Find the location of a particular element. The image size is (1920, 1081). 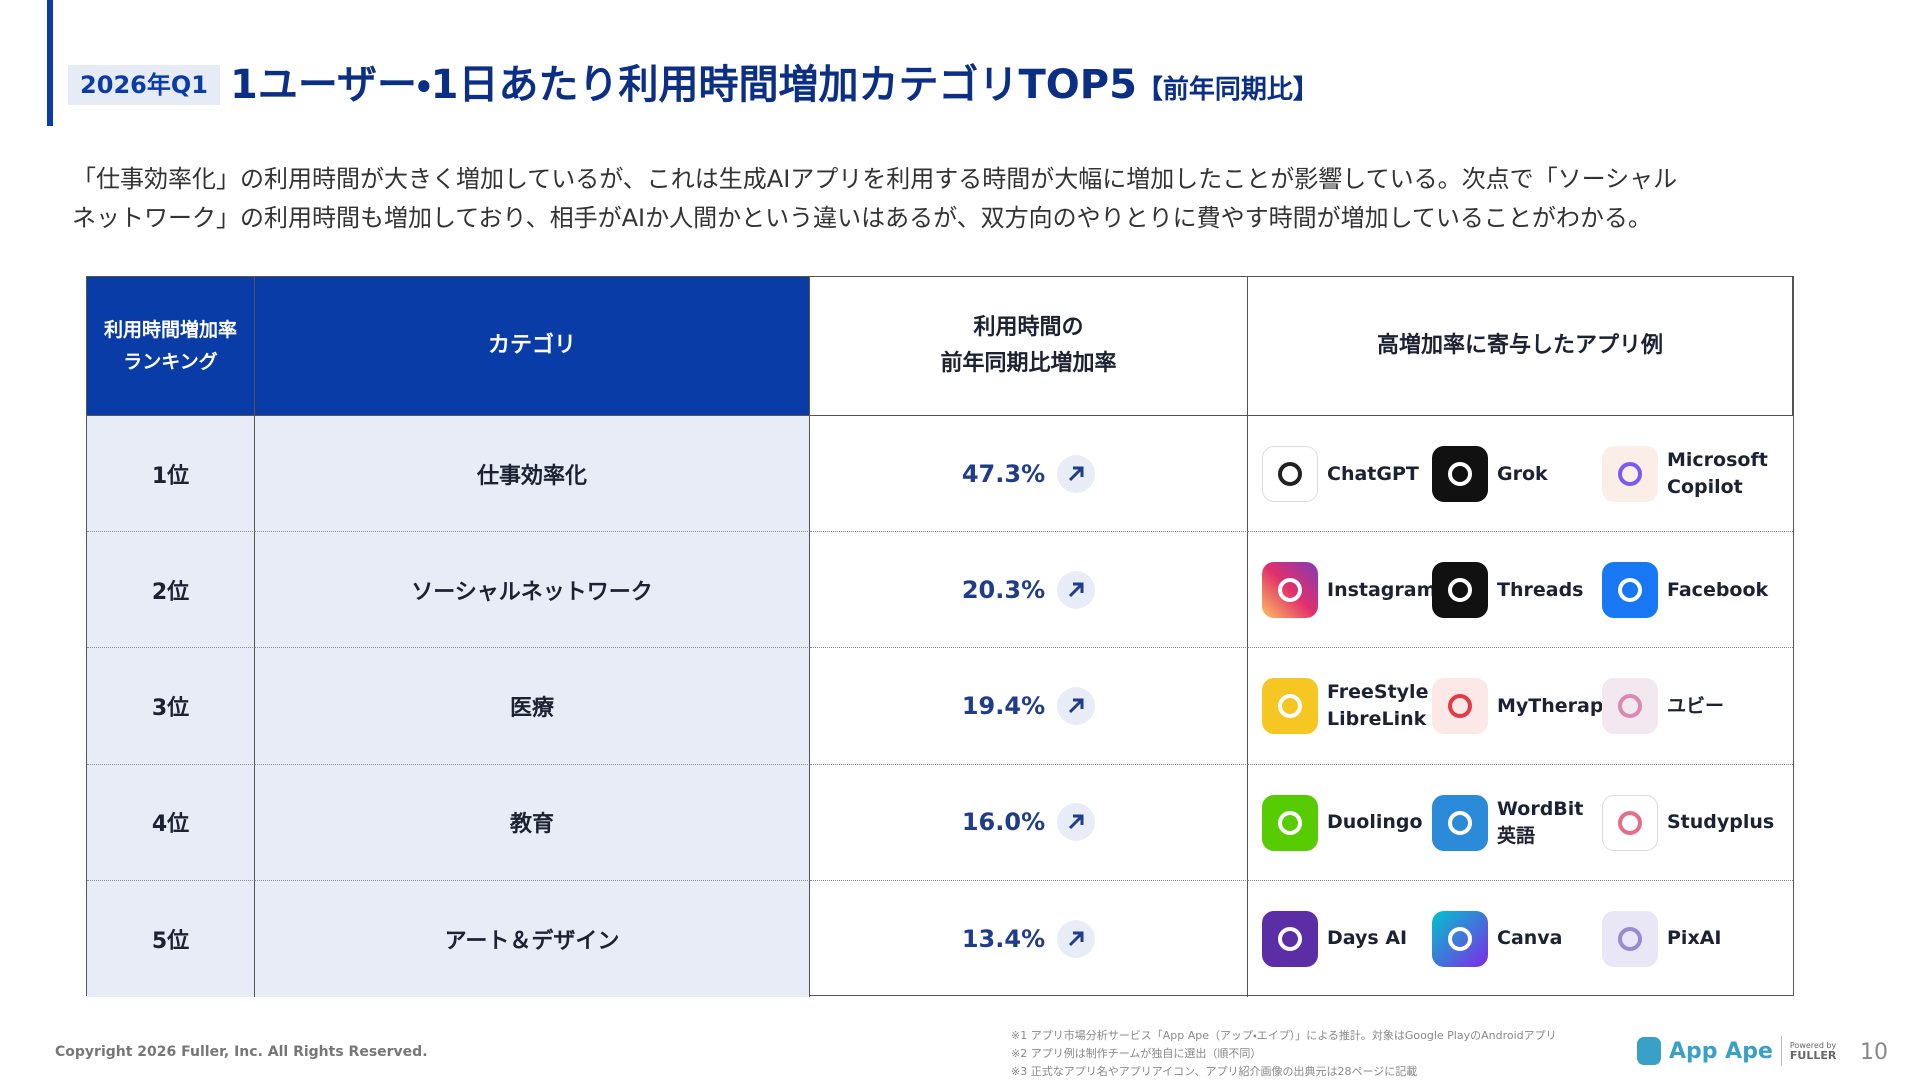

rank: 2位 is located at coordinates (170, 592).